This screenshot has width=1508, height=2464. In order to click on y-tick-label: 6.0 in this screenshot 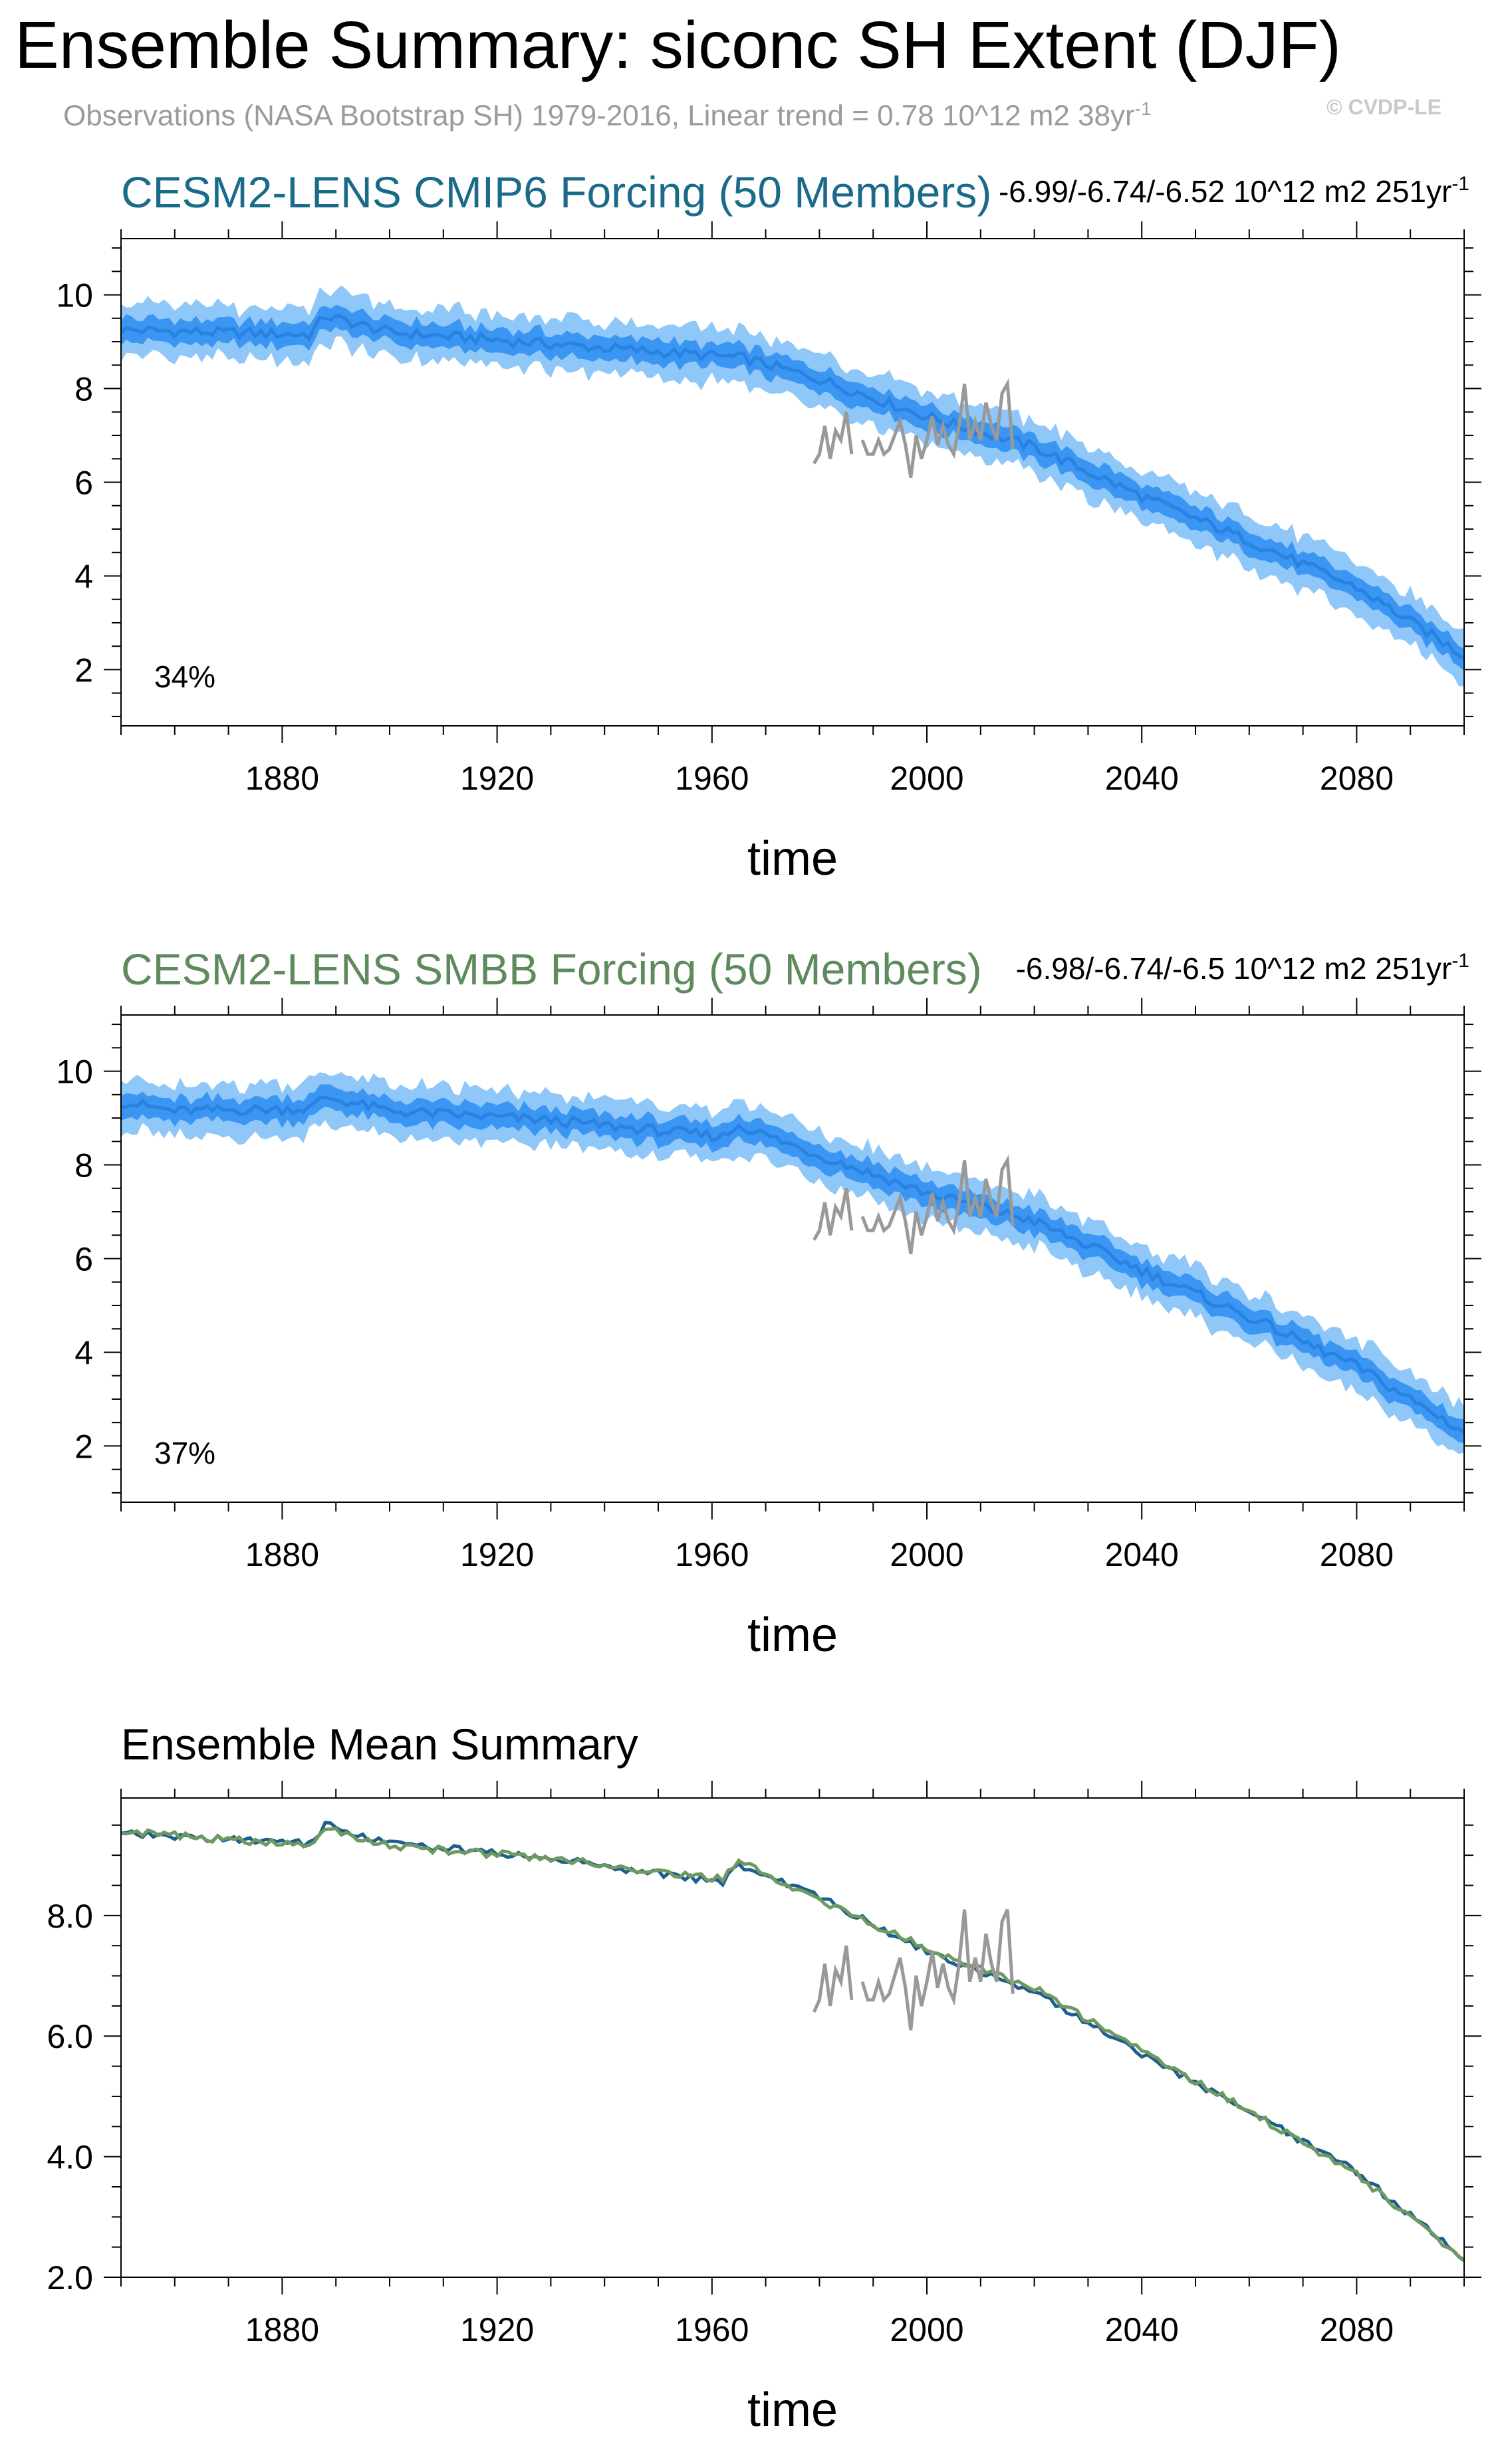, I will do `click(70, 2036)`.